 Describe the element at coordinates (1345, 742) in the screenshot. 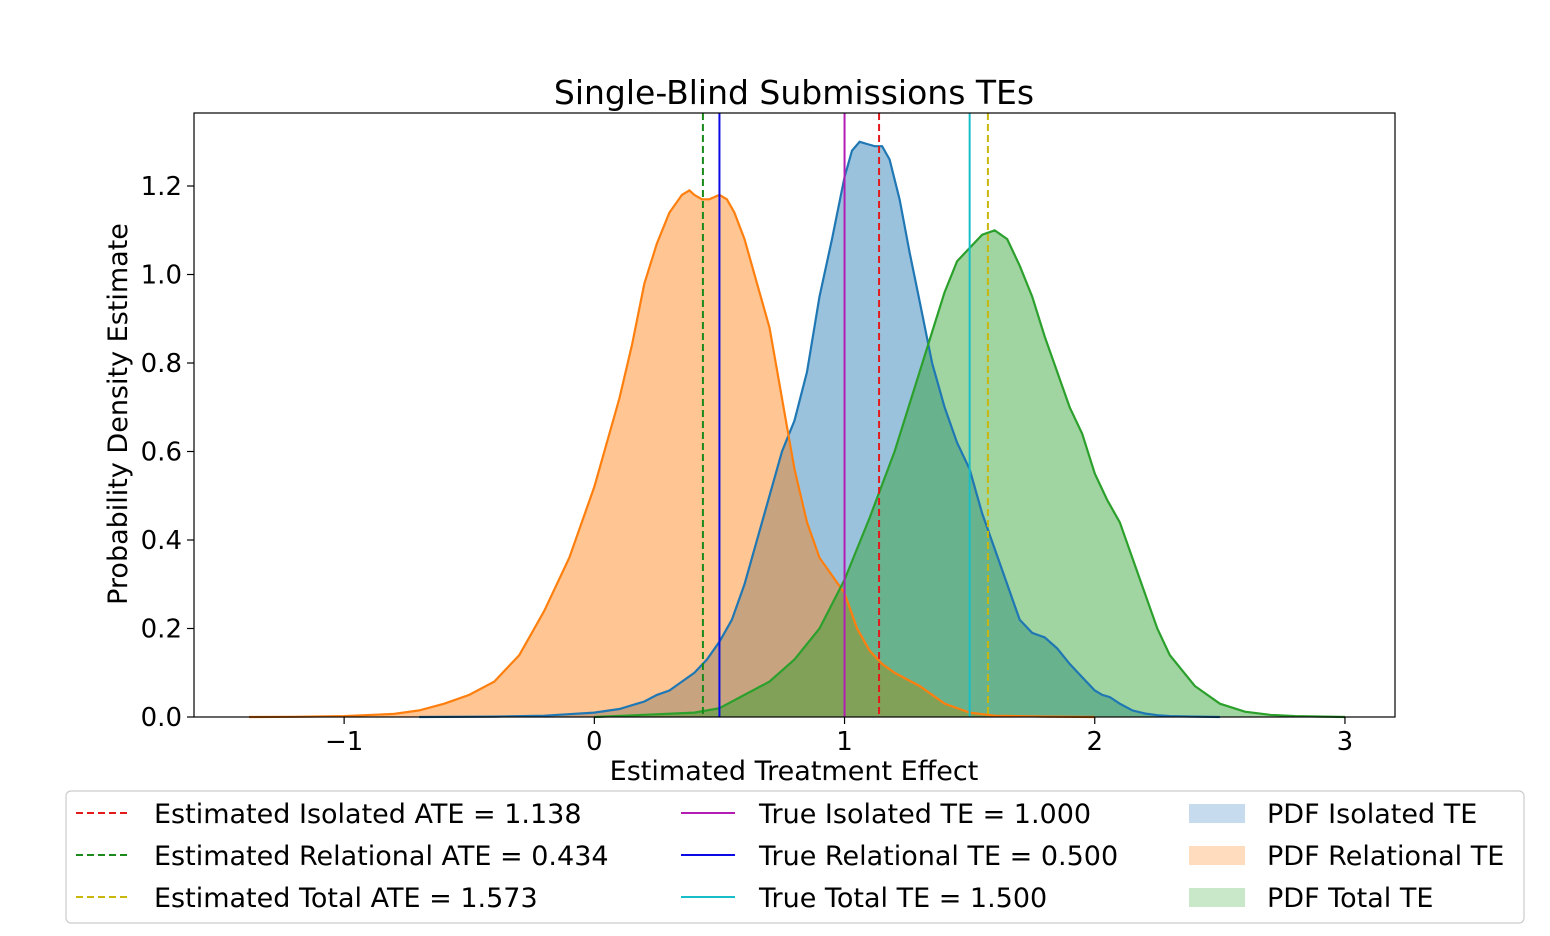

I see `x-tick-label: 3` at that location.